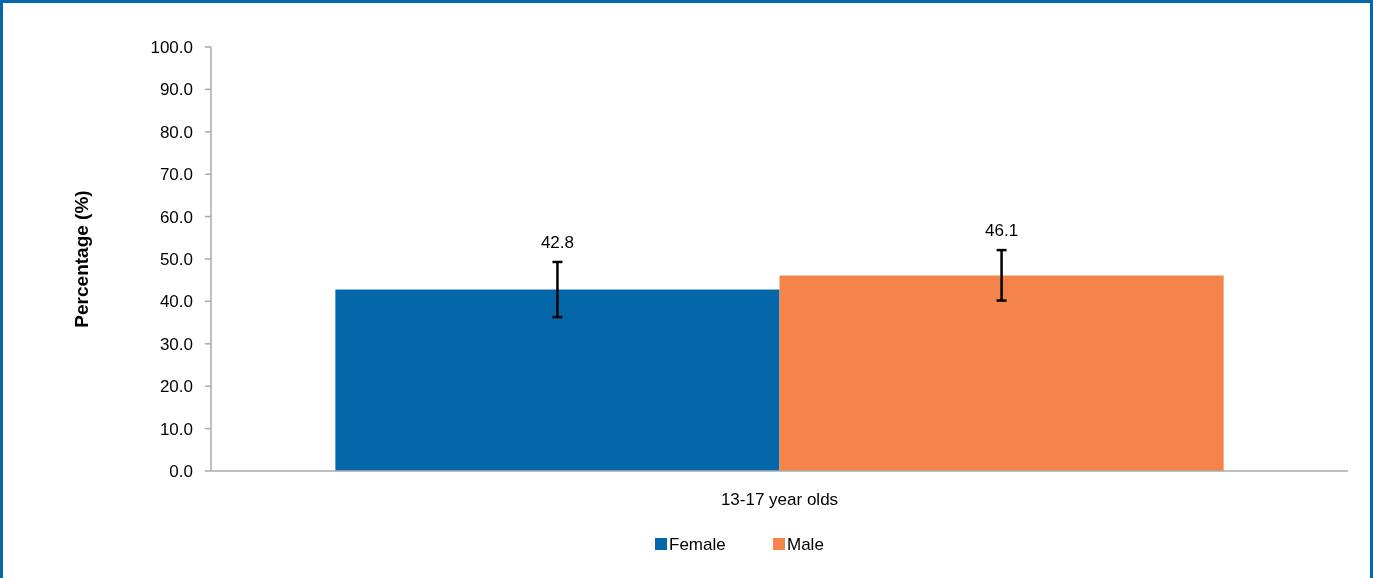  What do you see at coordinates (557, 242) in the screenshot?
I see `data-label: 42.8` at bounding box center [557, 242].